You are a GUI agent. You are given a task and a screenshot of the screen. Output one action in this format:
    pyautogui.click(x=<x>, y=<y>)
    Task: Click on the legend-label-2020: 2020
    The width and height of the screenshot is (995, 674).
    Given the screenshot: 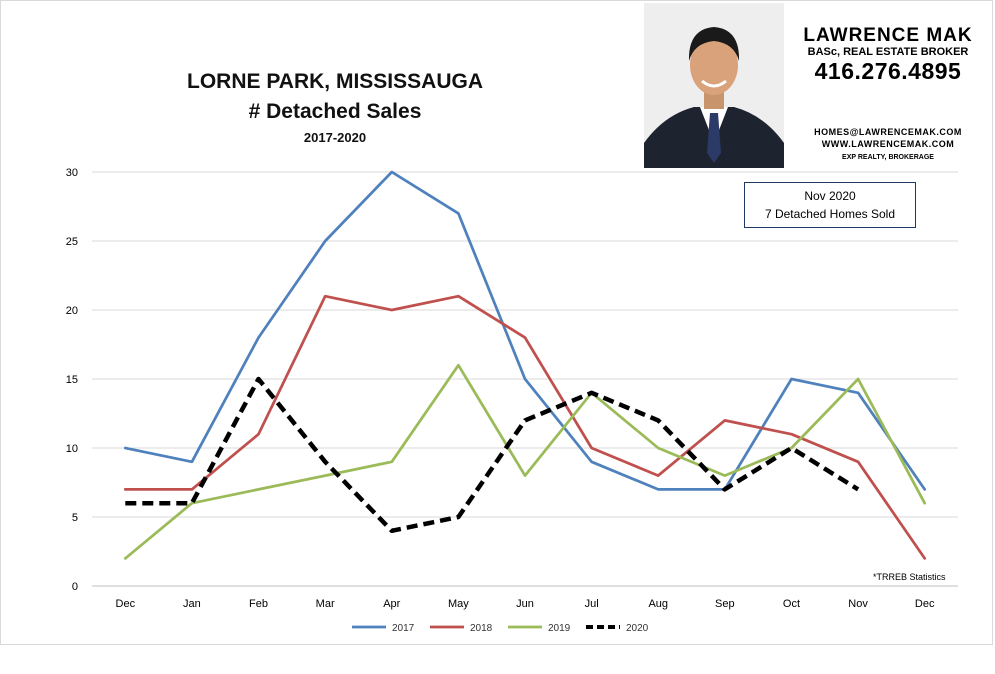 What is the action you would take?
    pyautogui.click(x=637, y=628)
    